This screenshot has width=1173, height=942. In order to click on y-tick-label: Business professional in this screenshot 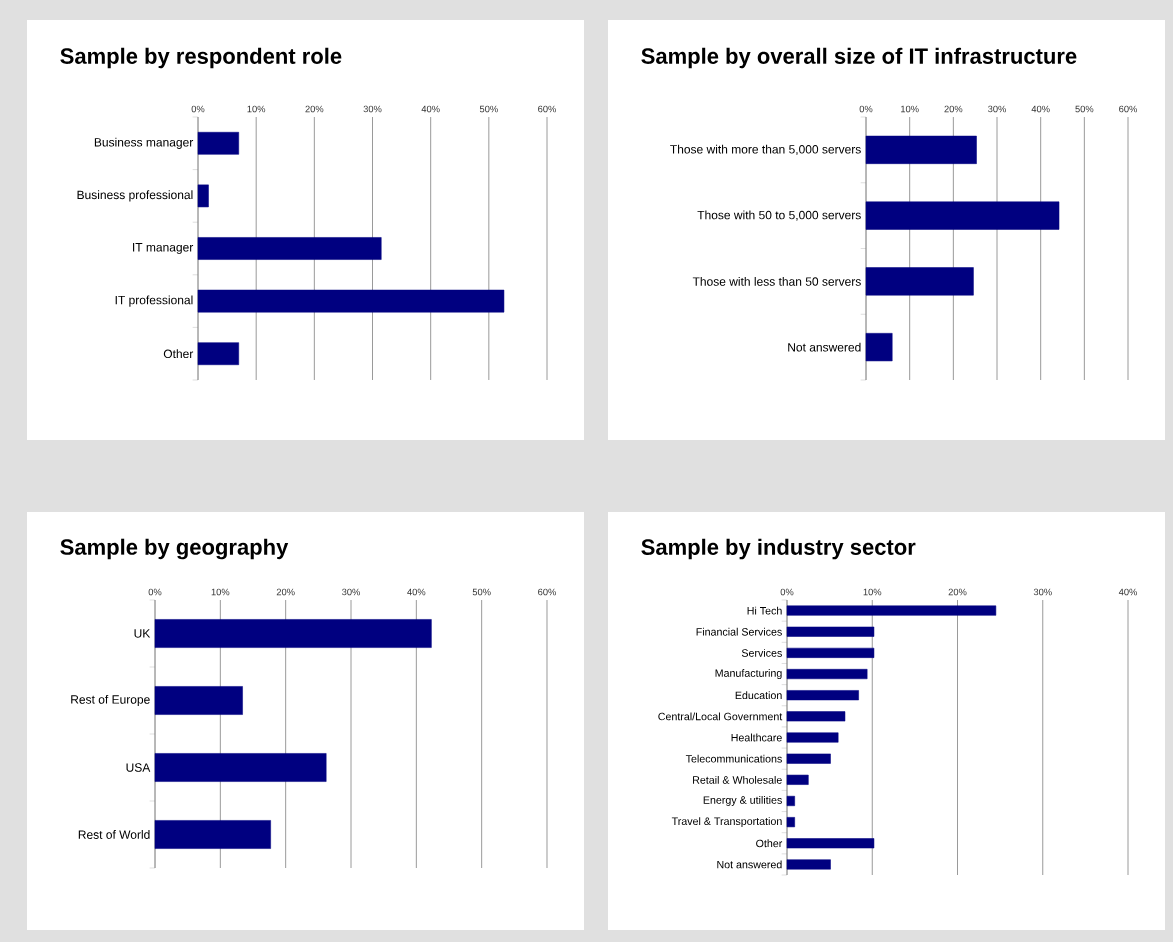, I will do `click(135, 196)`.